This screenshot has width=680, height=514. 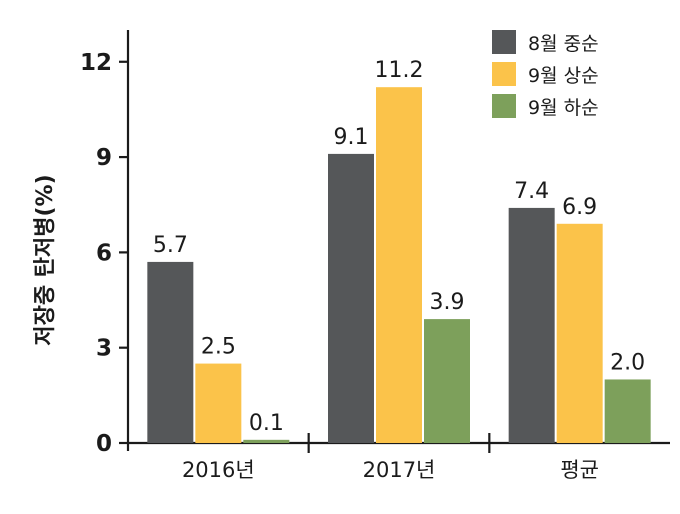 What do you see at coordinates (563, 44) in the screenshot?
I see `legend-label: 8월 중순` at bounding box center [563, 44].